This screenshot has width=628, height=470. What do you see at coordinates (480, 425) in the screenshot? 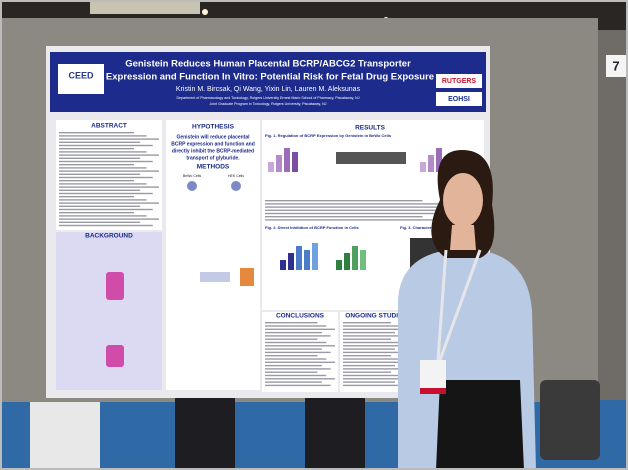
I see `pants` at bounding box center [480, 425].